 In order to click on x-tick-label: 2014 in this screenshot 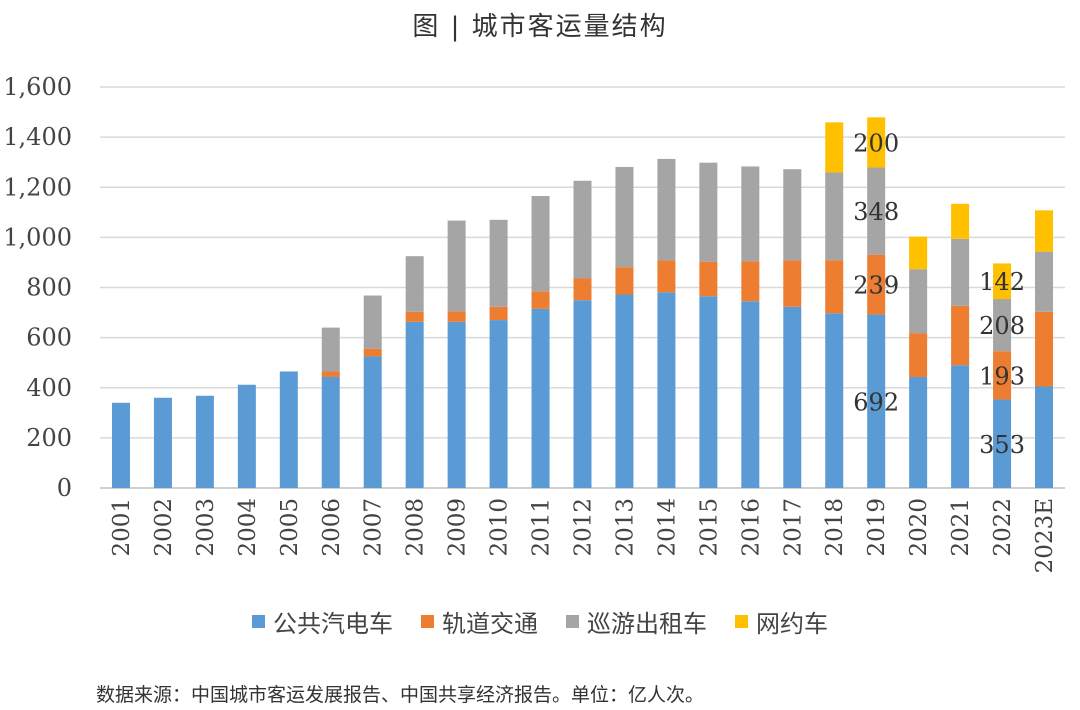, I will do `click(667, 527)`.